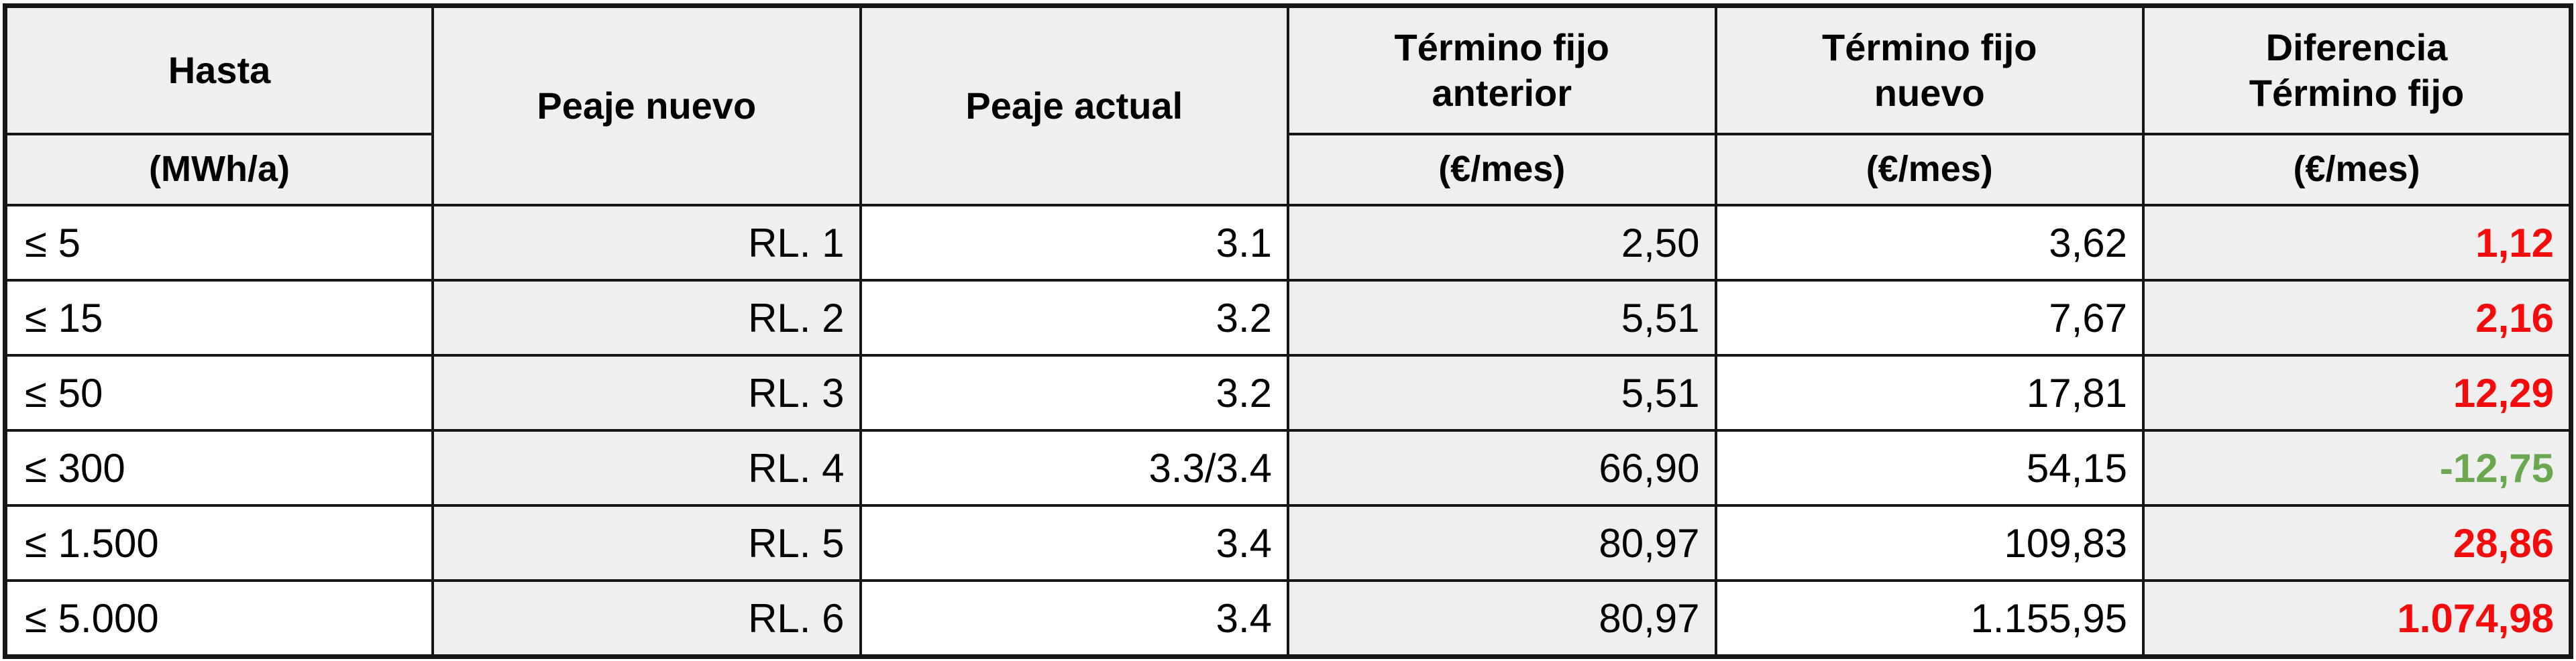  I want to click on cell-diferencia: 28,86, so click(2357, 543).